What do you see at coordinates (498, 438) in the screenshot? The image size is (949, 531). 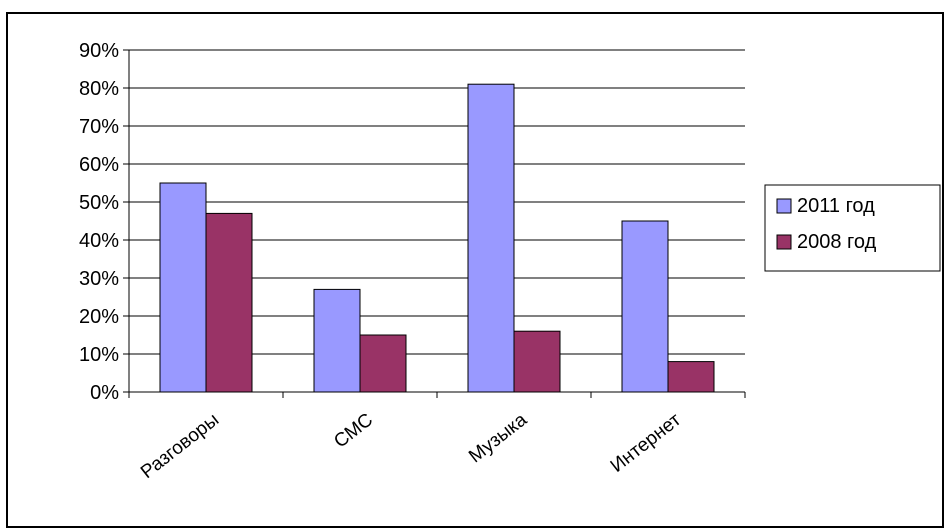 I see `category-label: Музыка` at bounding box center [498, 438].